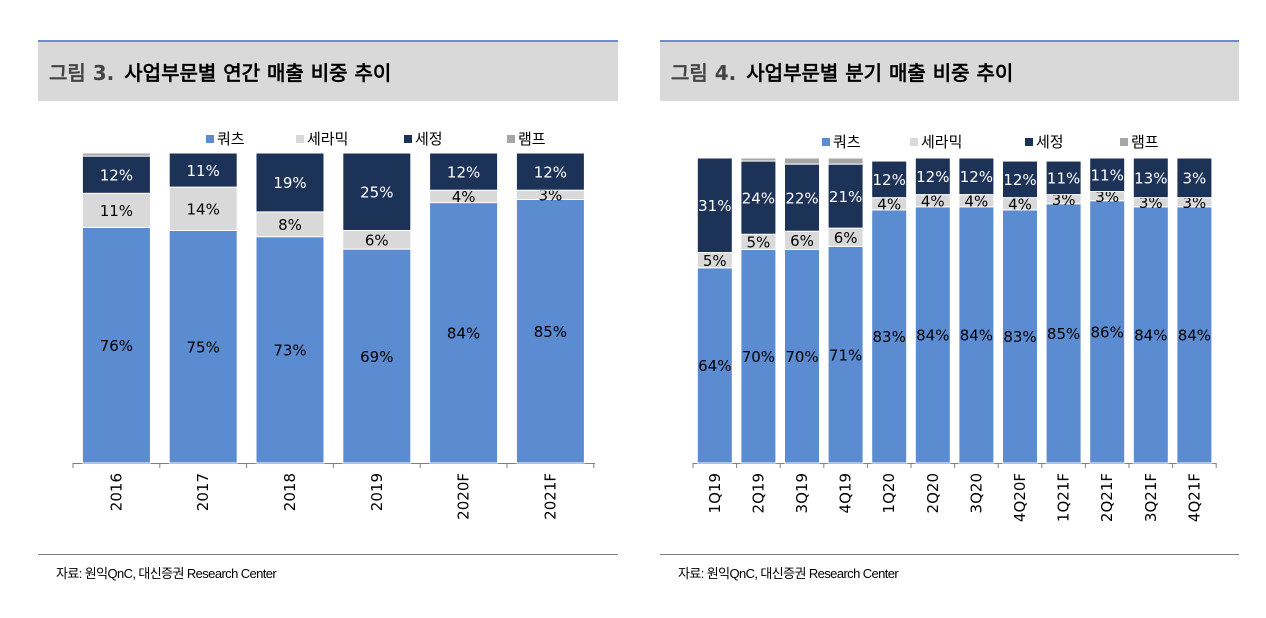  I want to click on x-tick-label-2016: 2016, so click(116, 492).